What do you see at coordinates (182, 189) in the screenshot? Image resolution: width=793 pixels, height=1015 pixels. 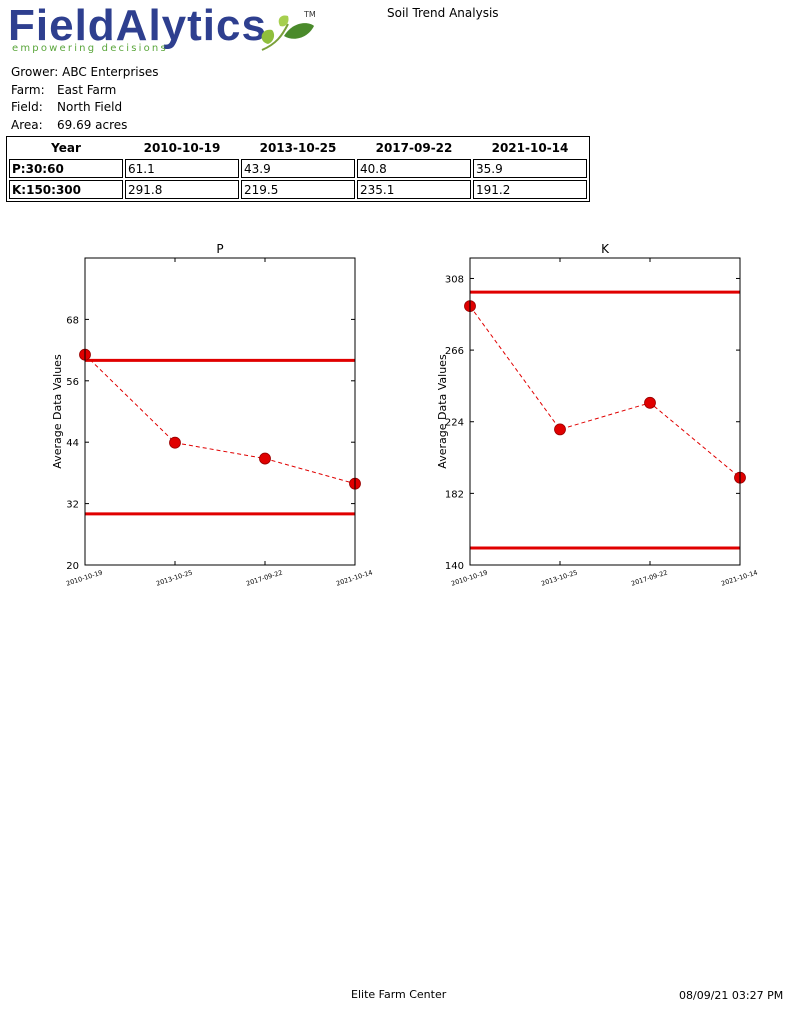 I see `table-cell: 291.8` at bounding box center [182, 189].